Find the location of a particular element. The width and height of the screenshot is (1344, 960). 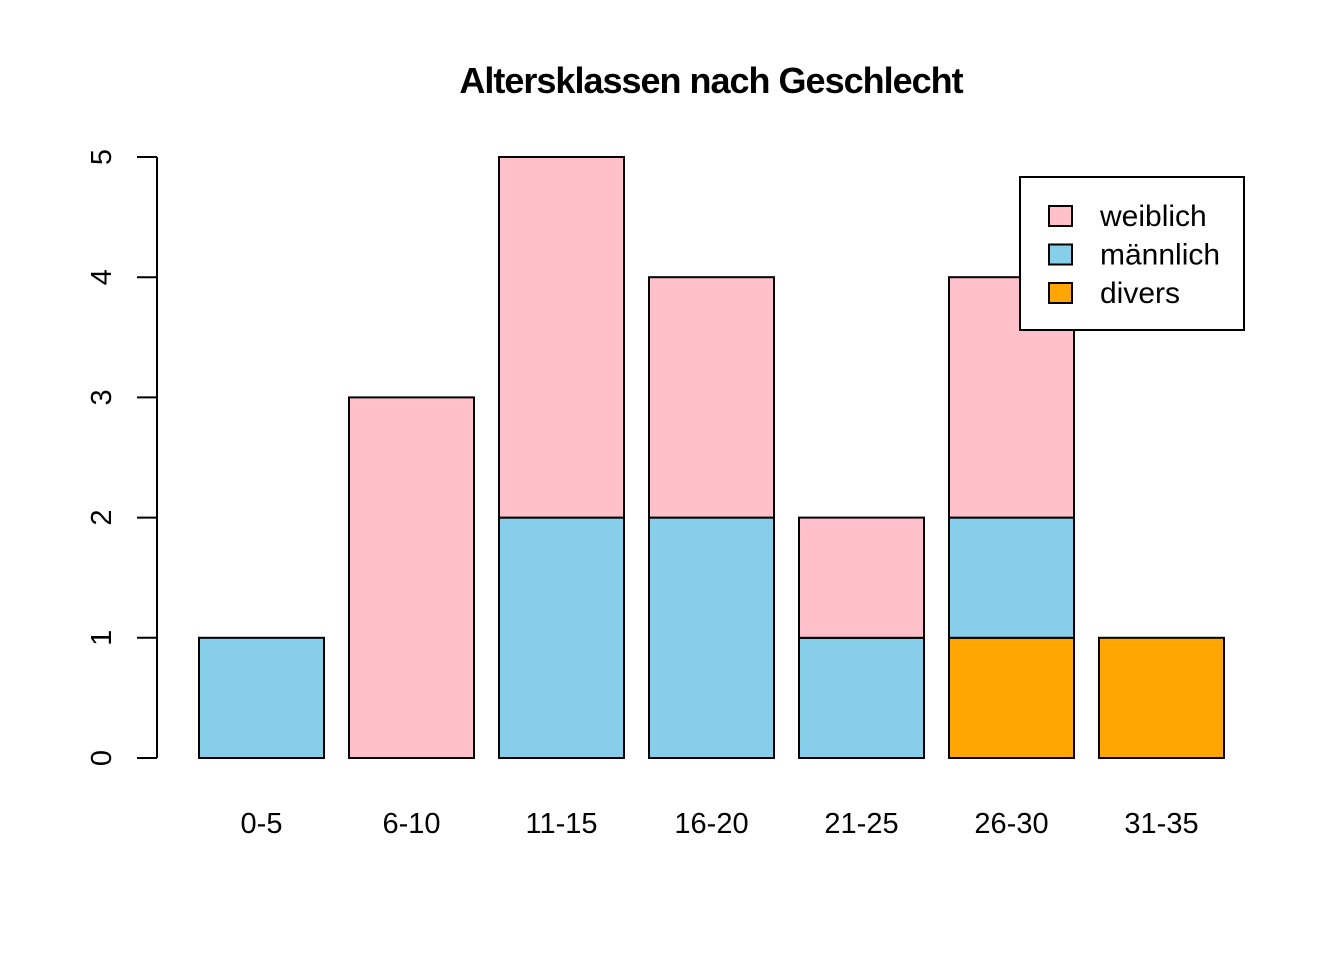

y-tick-label: 1 is located at coordinates (102, 638).